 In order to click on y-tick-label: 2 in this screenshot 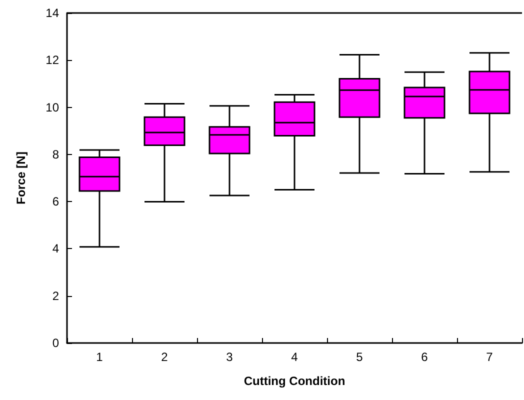, I will do `click(56, 295)`.